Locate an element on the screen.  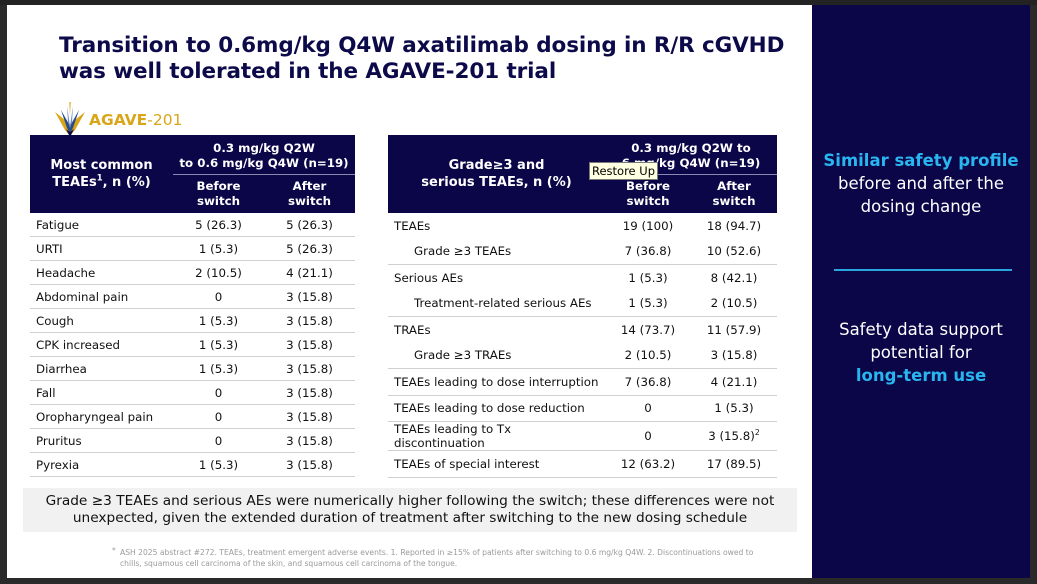
row-label: Grade ≥3 TEAEs is located at coordinates (496, 251).